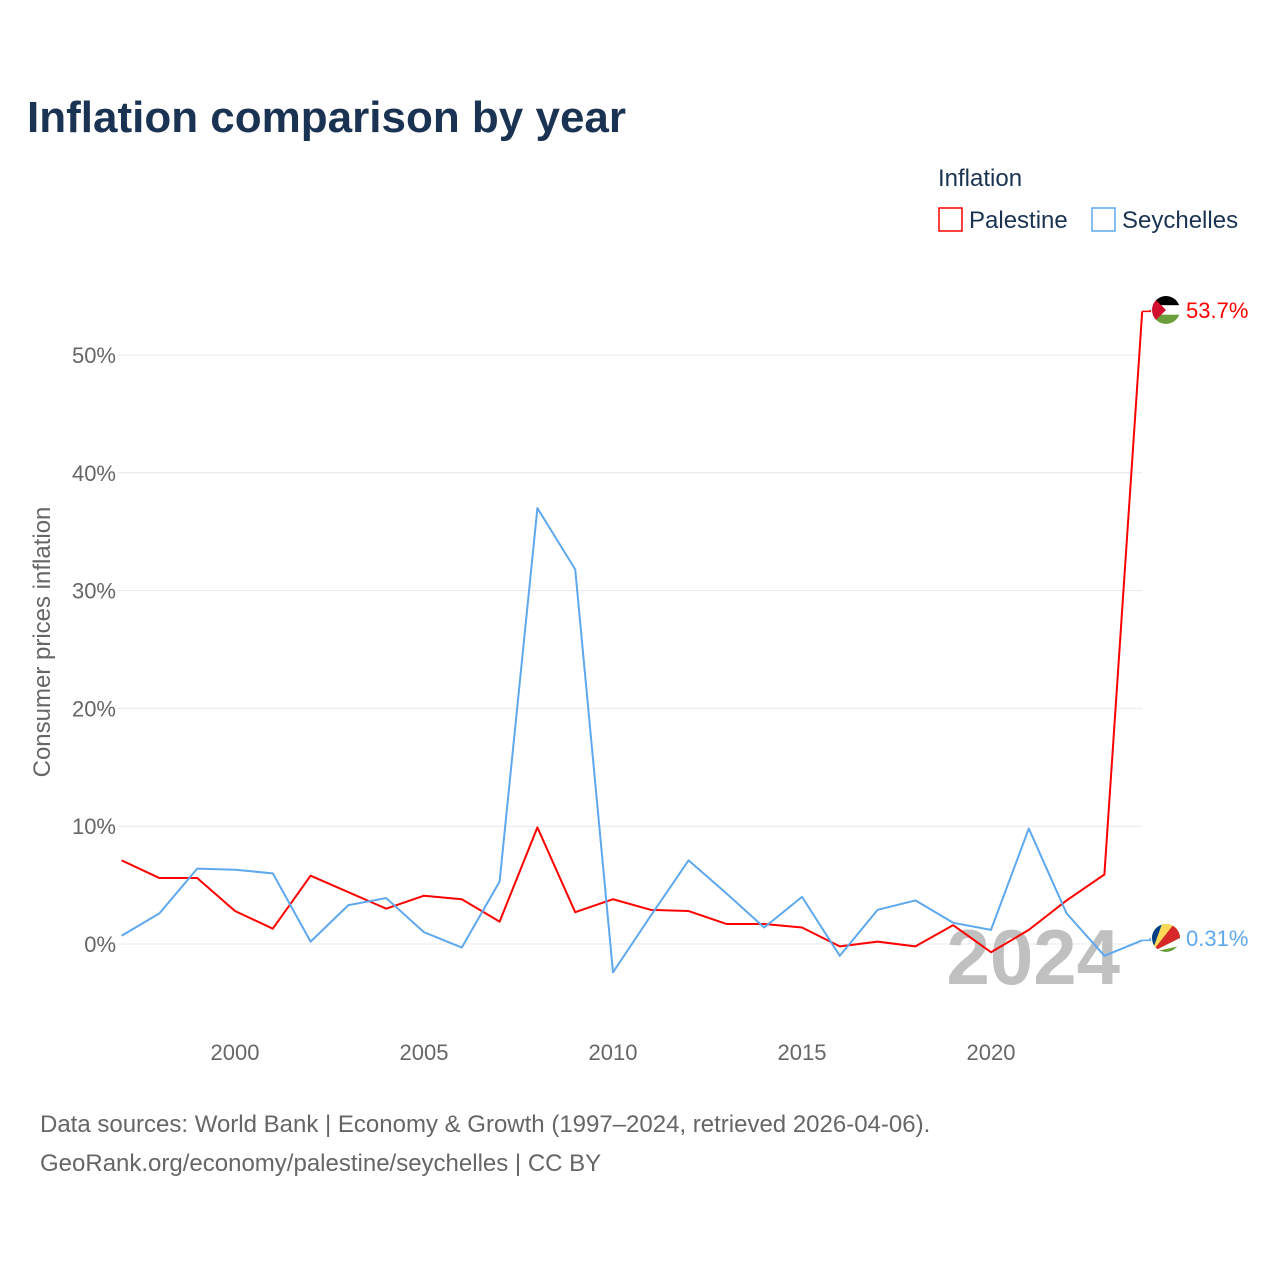 This screenshot has height=1280, width=1280. What do you see at coordinates (991, 1052) in the screenshot?
I see `x-tick-label: 2020` at bounding box center [991, 1052].